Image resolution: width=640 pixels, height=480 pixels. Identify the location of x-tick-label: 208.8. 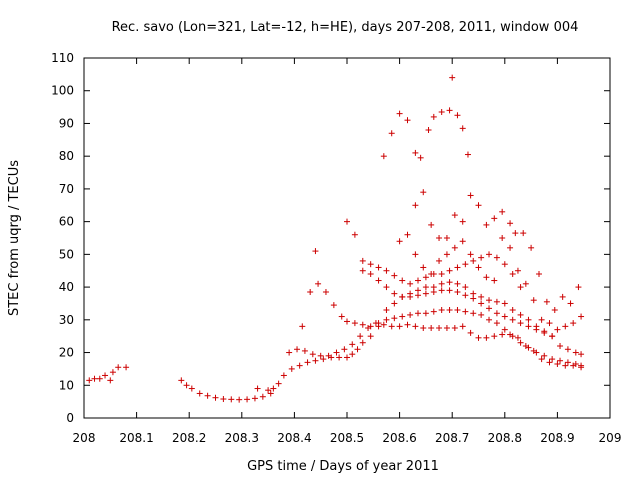
(505, 438).